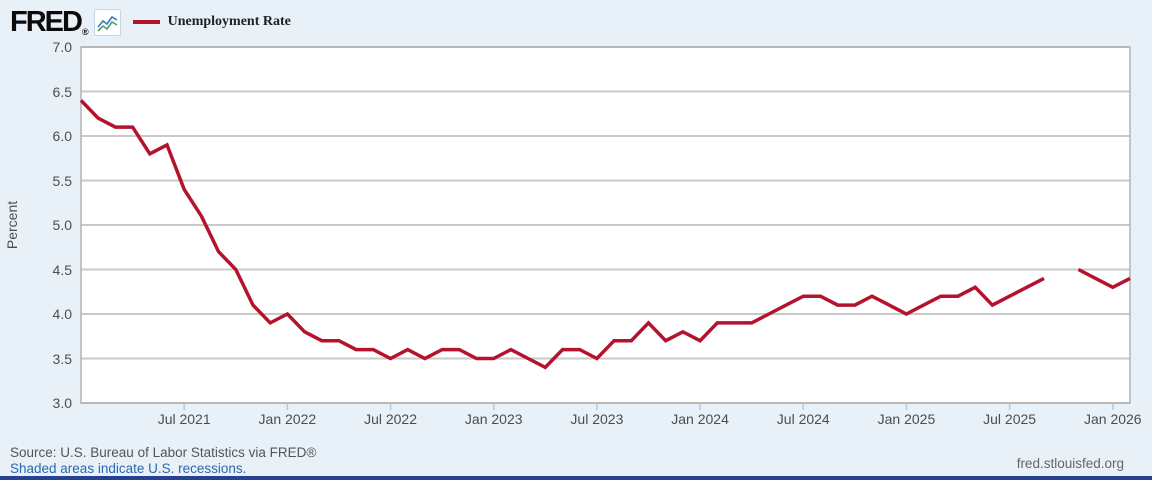 This screenshot has height=480, width=1152. Describe the element at coordinates (62, 403) in the screenshot. I see `y-tick-label: 3.0` at that location.